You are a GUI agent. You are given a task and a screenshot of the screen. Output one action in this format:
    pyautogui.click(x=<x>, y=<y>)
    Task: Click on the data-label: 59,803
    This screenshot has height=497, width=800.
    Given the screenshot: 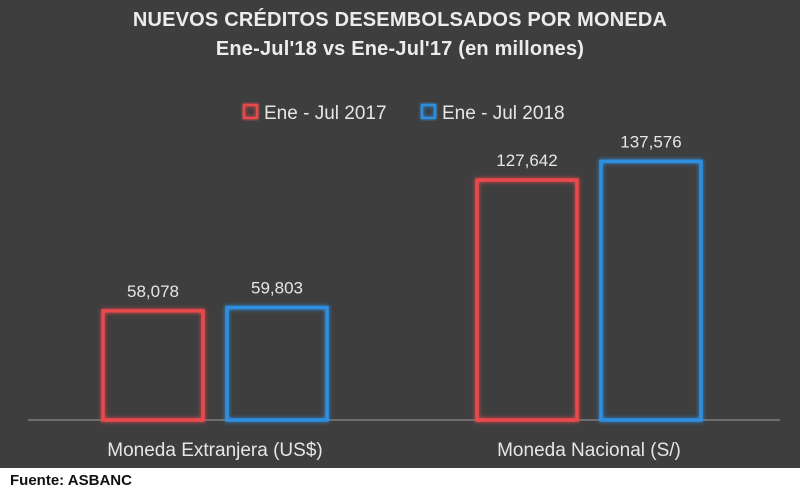 What is the action you would take?
    pyautogui.click(x=277, y=288)
    